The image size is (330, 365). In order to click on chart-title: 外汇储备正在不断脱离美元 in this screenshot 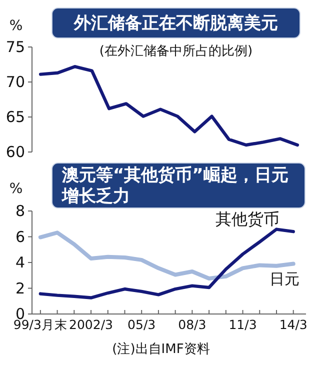, I will do `click(175, 24)`.